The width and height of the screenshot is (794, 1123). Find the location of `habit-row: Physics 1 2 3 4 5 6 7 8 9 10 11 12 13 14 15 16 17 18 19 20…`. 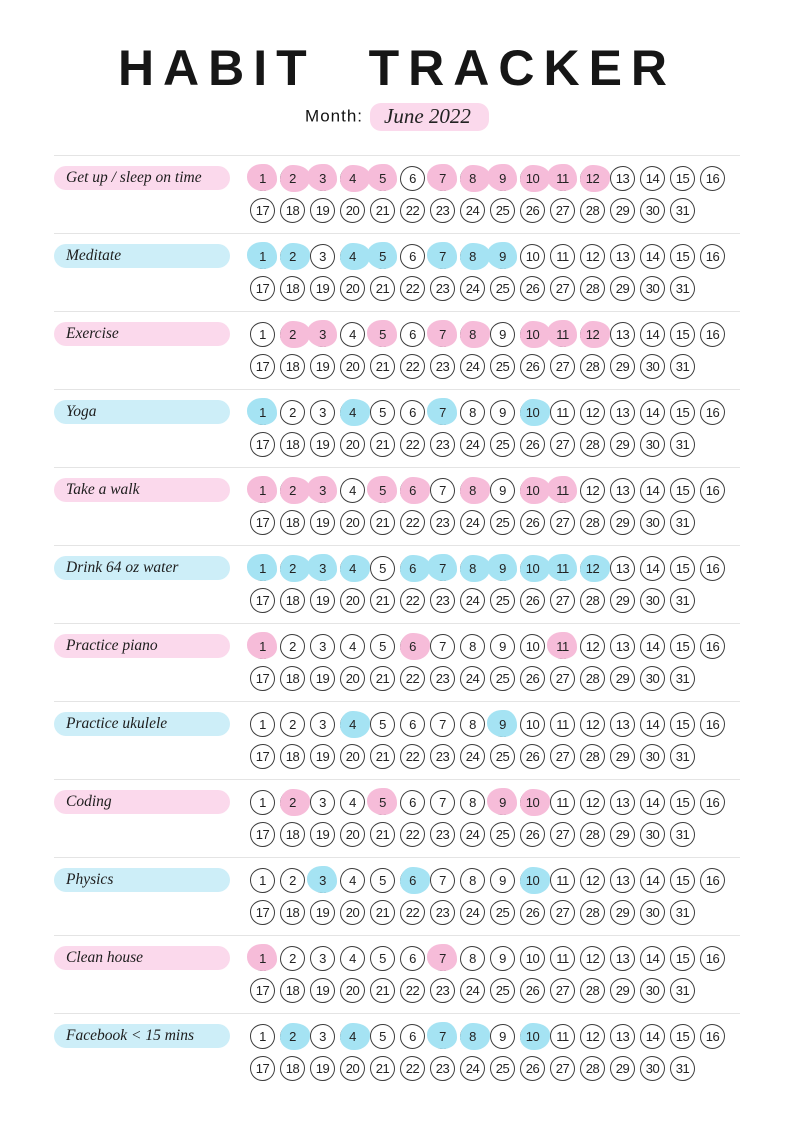

habit-row: Physics 1 2 3 4 5 6 7 8 9 10 11 12 13 14 15 16 17 18 19 20… is located at coordinates (397, 895).